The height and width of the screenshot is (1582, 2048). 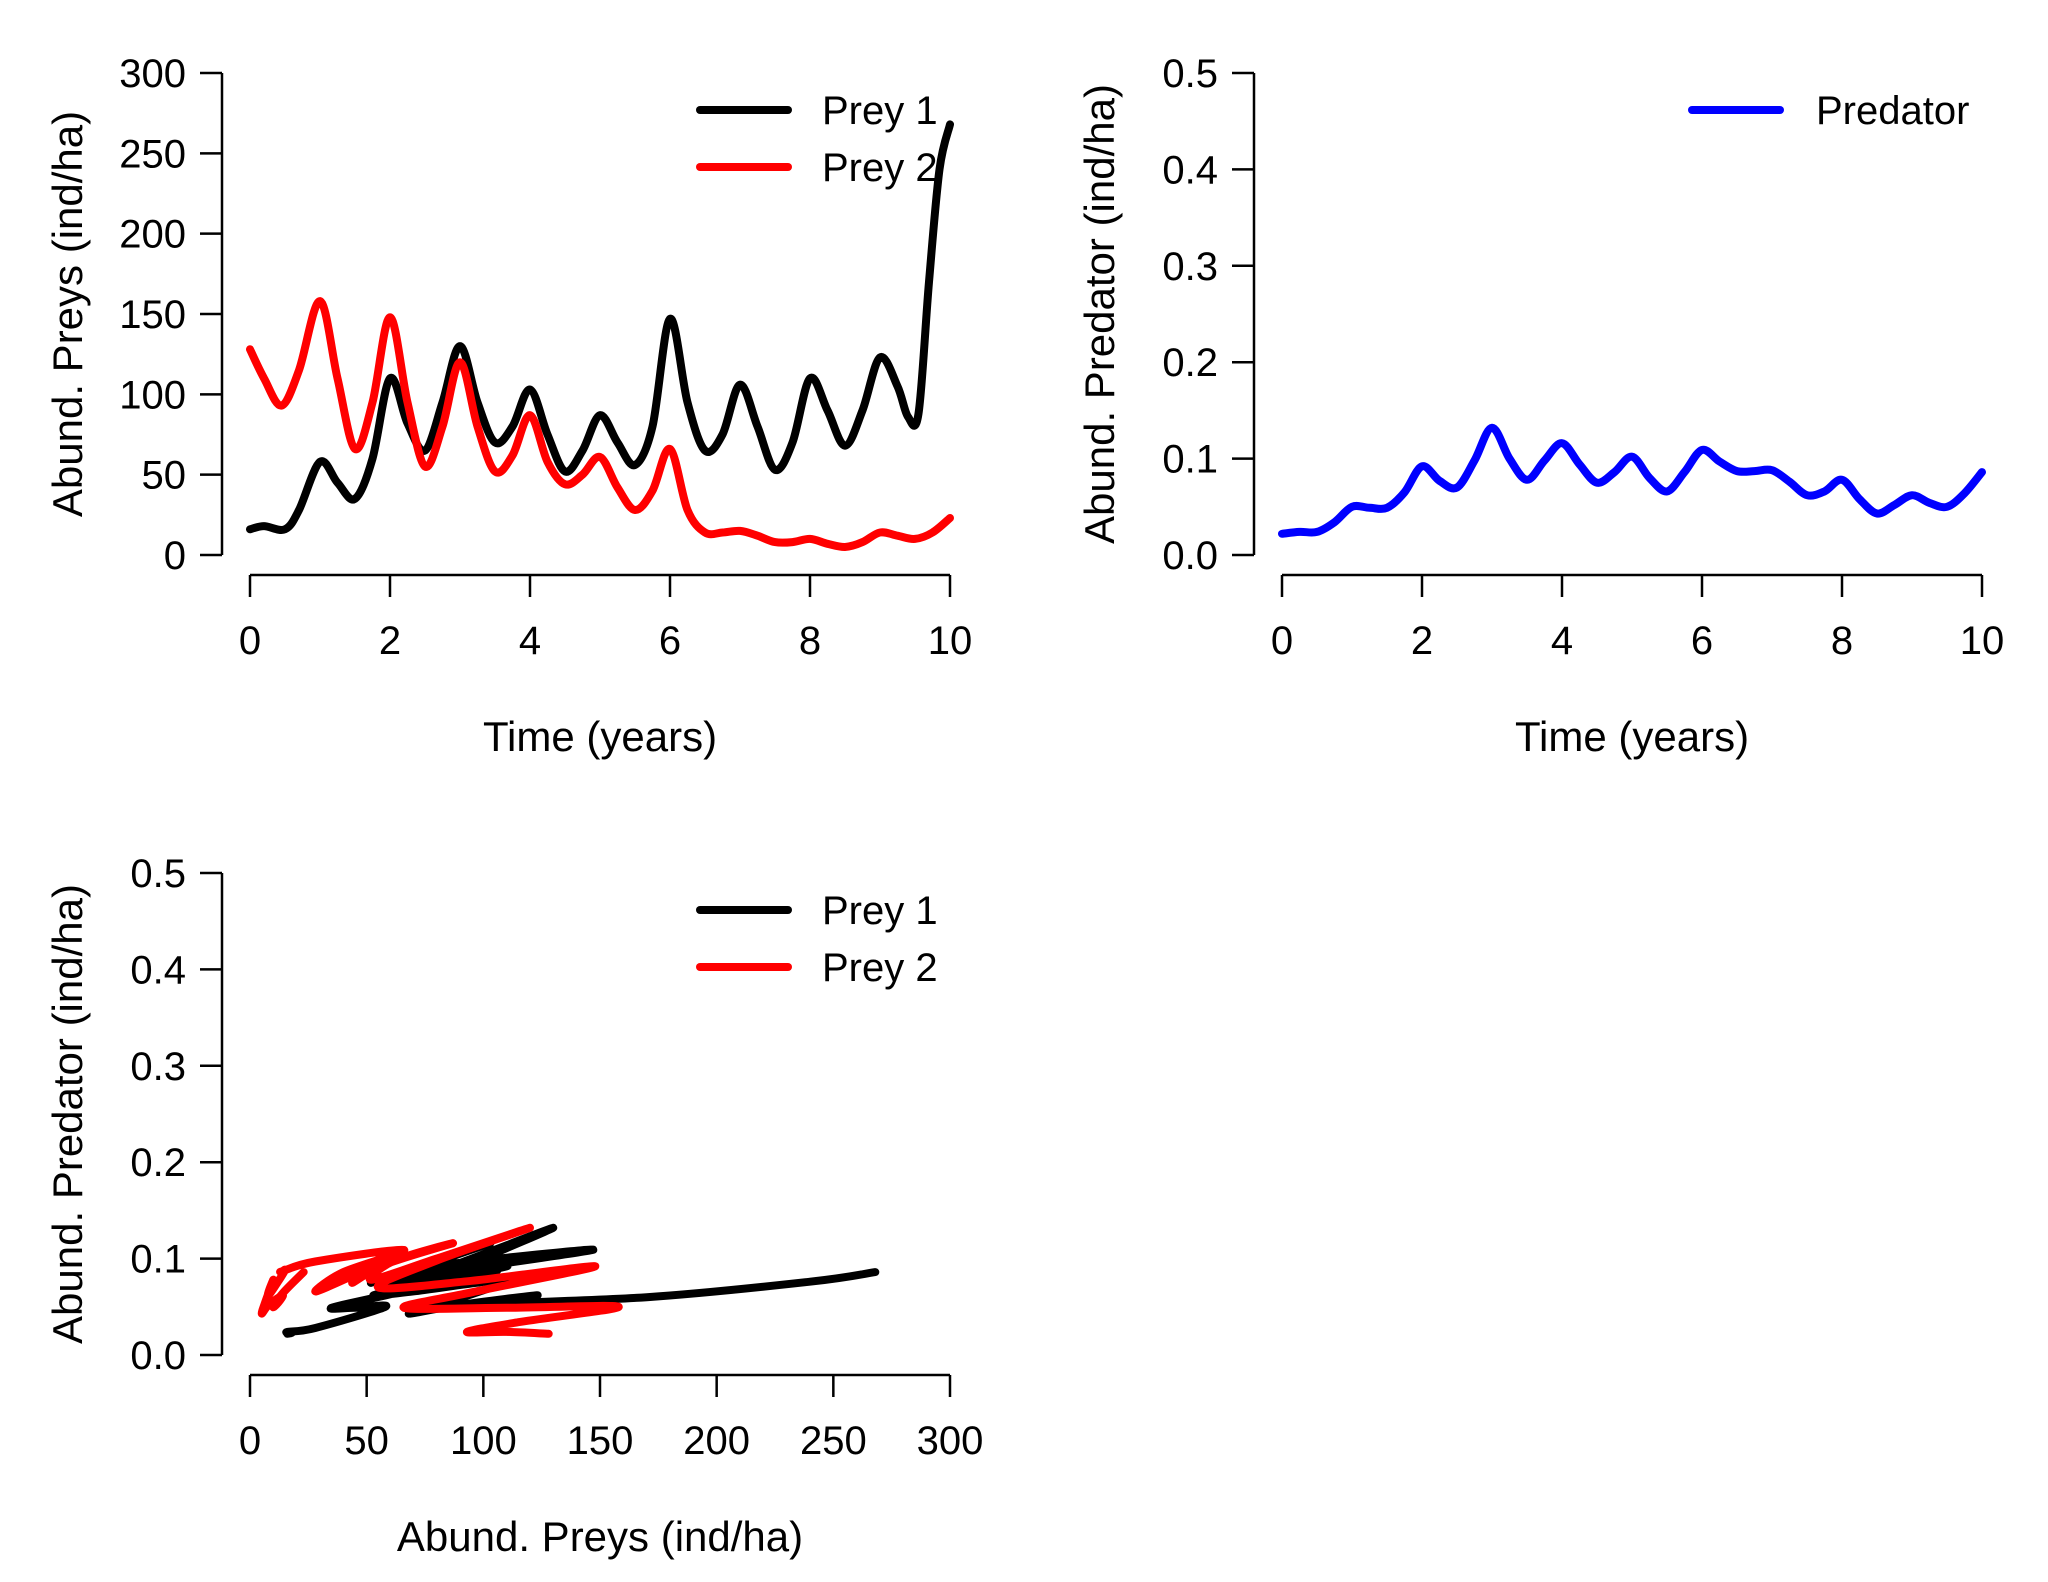 I want to click on prey-1-series-line, so click(x=600, y=327).